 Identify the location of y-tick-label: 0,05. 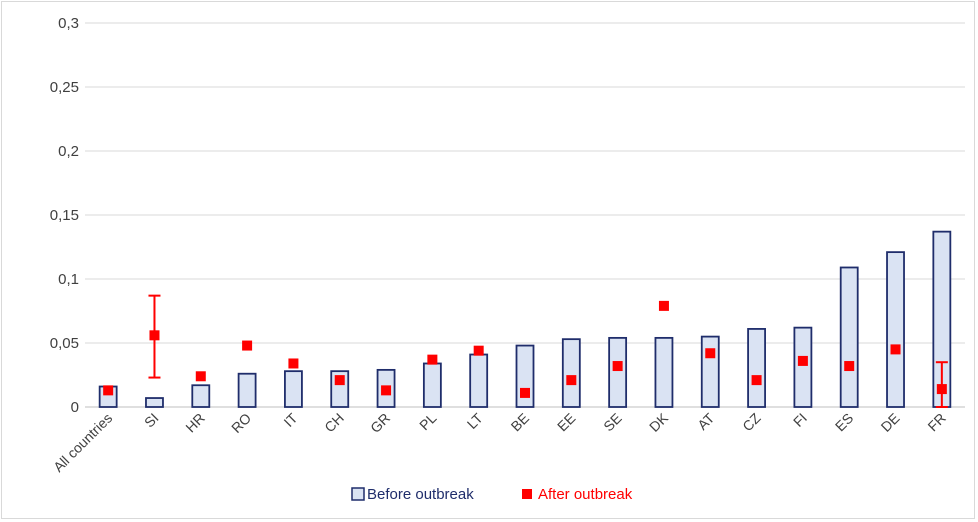
(64, 343).